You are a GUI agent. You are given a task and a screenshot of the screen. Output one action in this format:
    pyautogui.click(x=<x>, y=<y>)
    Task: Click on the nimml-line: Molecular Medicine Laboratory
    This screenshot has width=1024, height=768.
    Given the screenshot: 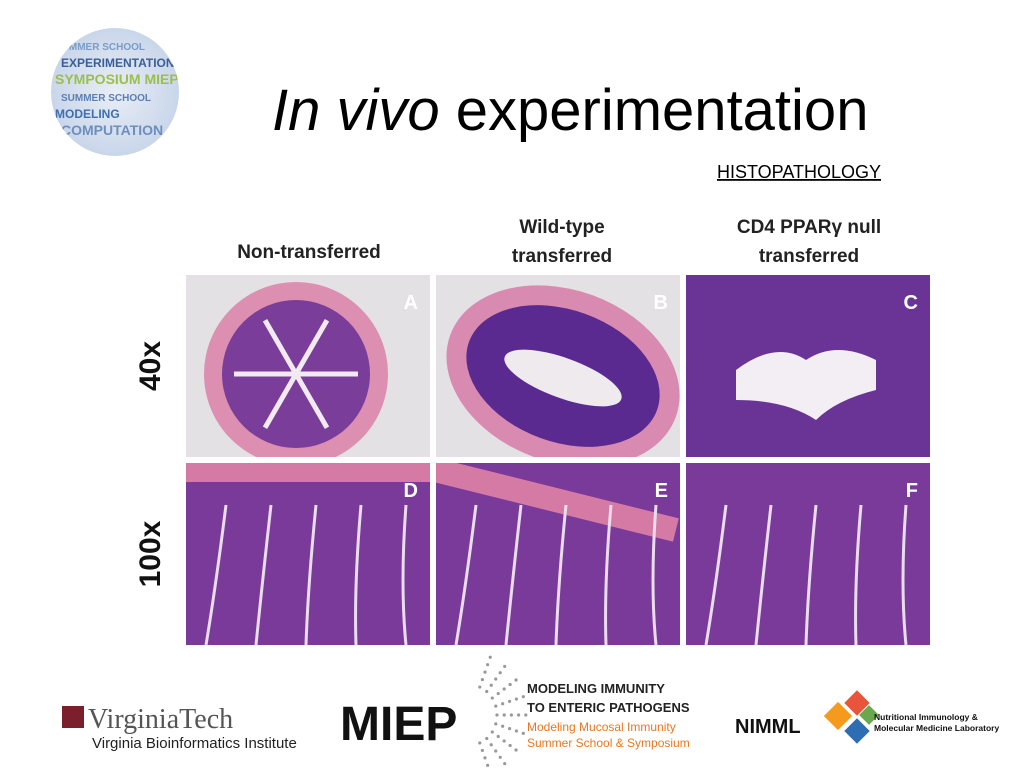 What is the action you would take?
    pyautogui.click(x=936, y=728)
    